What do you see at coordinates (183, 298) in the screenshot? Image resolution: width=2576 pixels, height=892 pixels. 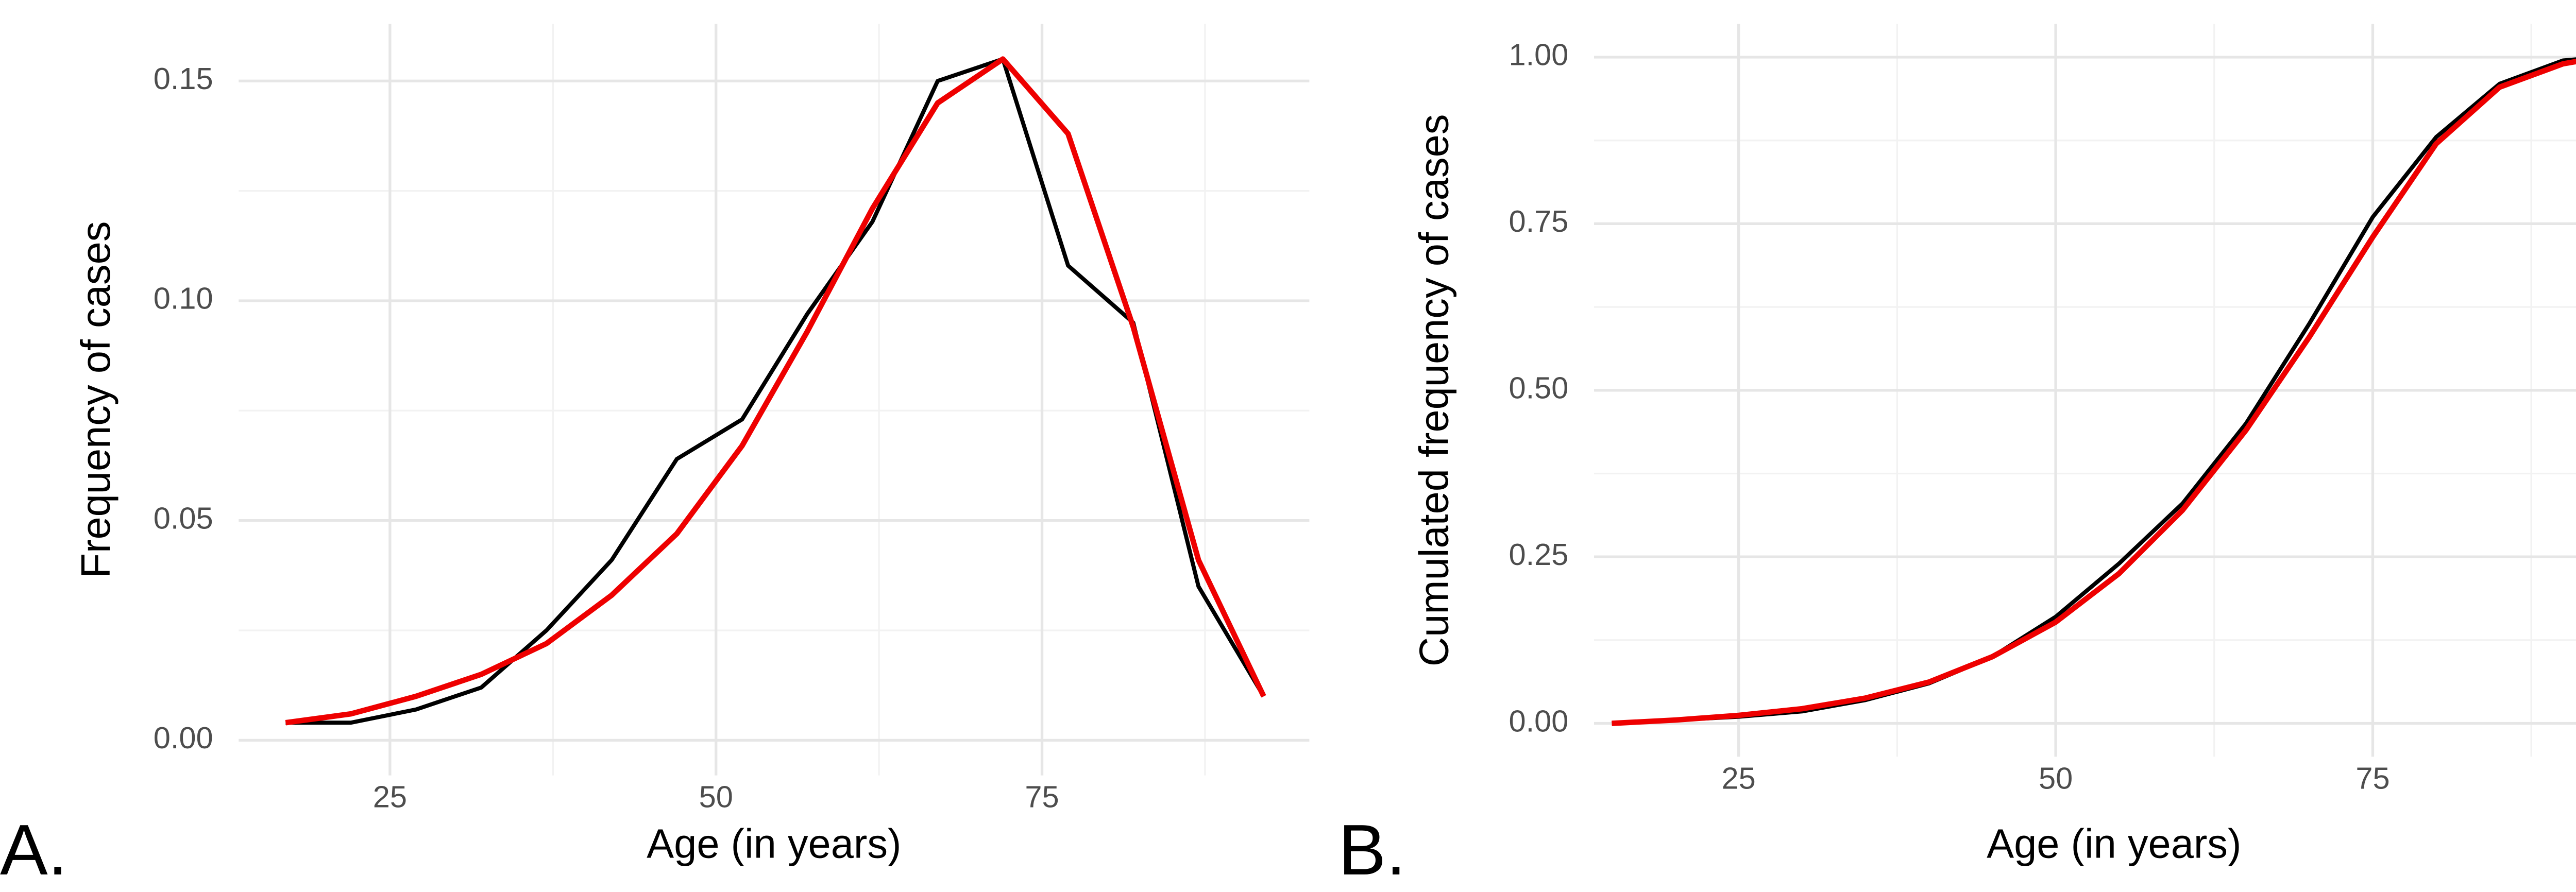 I see `y-tick-label: 0.10` at bounding box center [183, 298].